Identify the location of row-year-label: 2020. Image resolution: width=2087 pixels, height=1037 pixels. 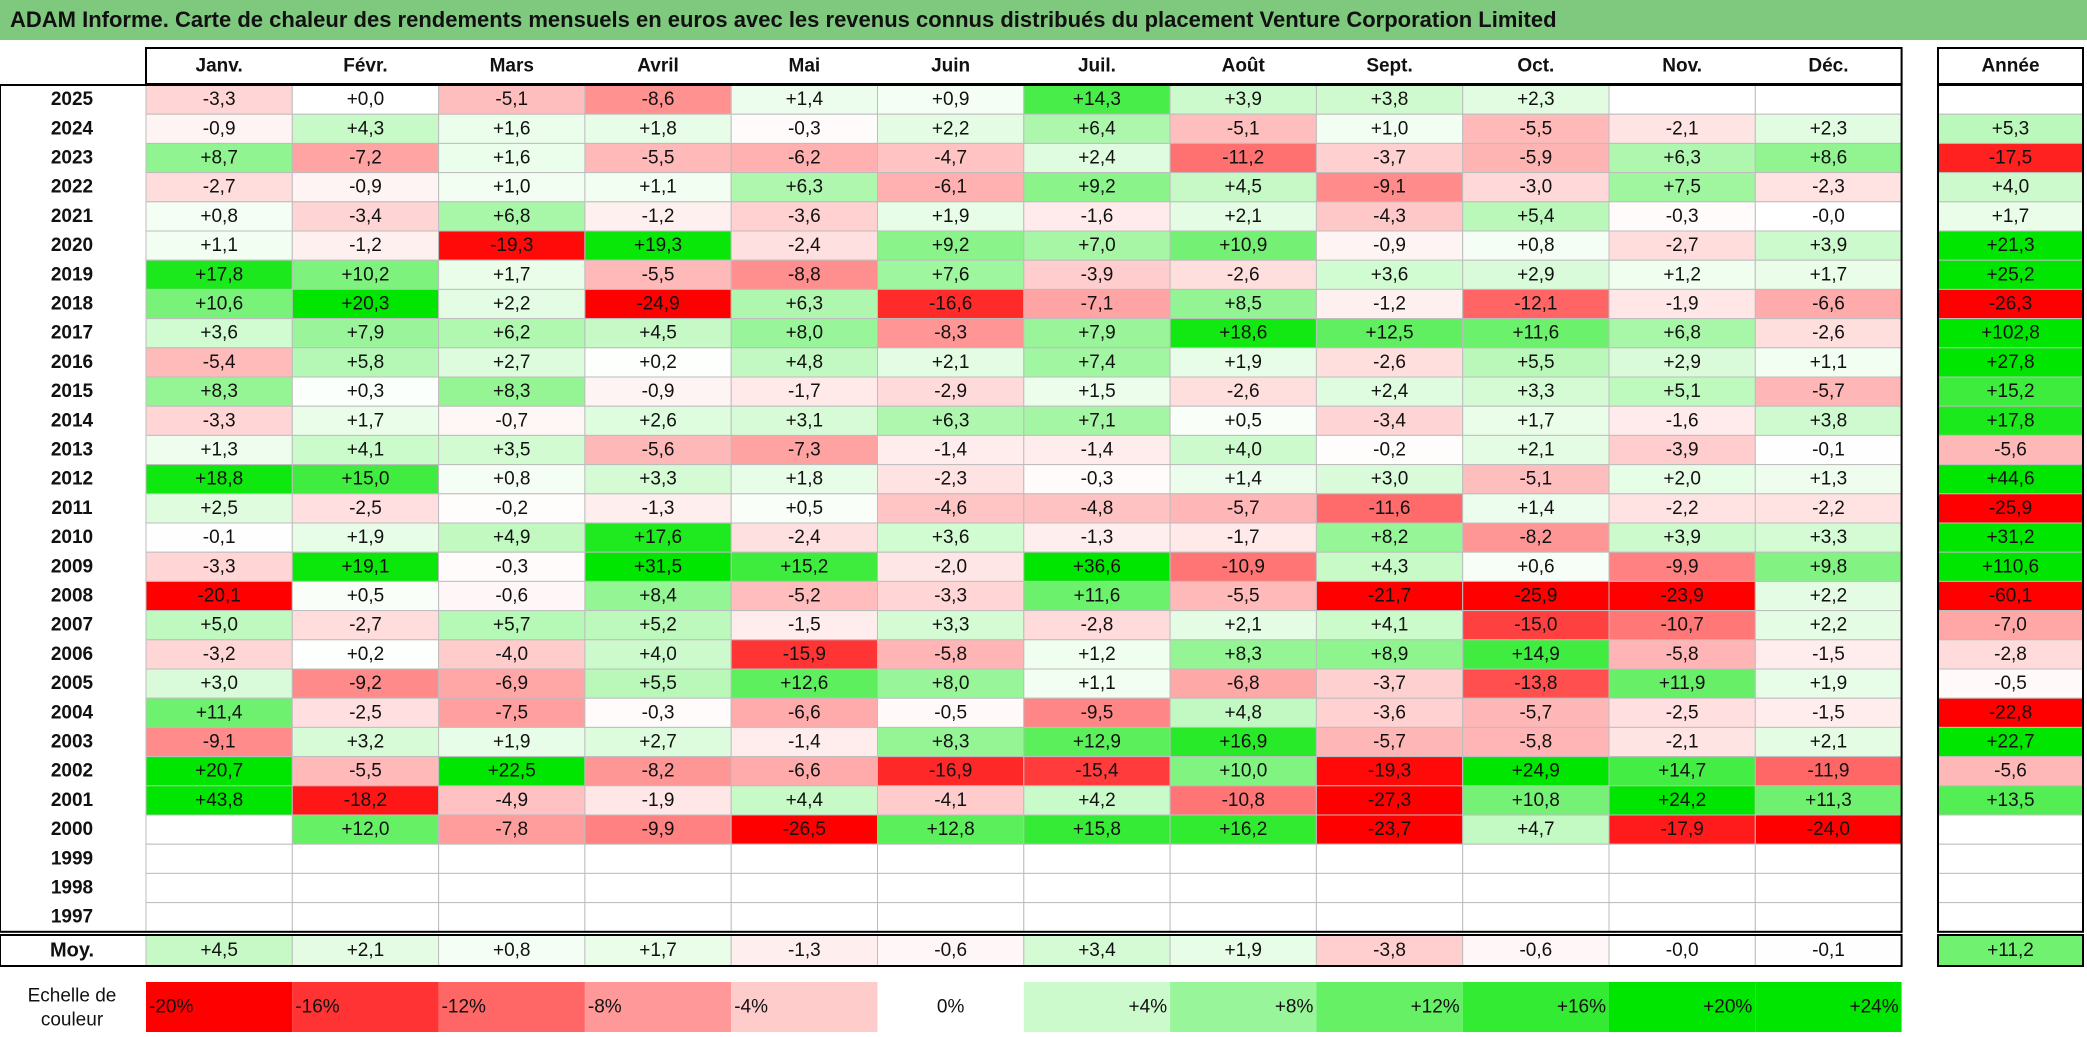
(72, 245).